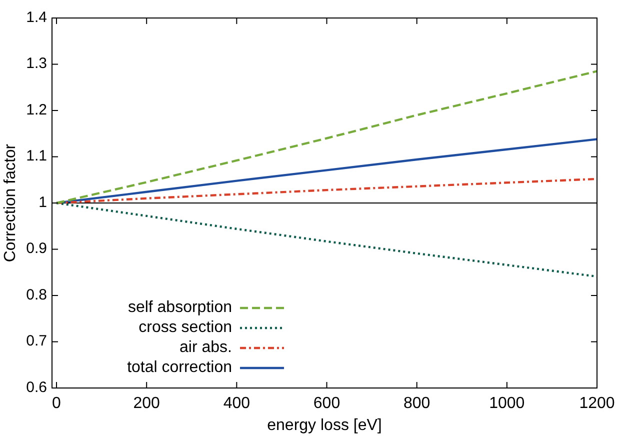 The width and height of the screenshot is (622, 440). I want to click on y-tick-label: 1.3, so click(36, 63).